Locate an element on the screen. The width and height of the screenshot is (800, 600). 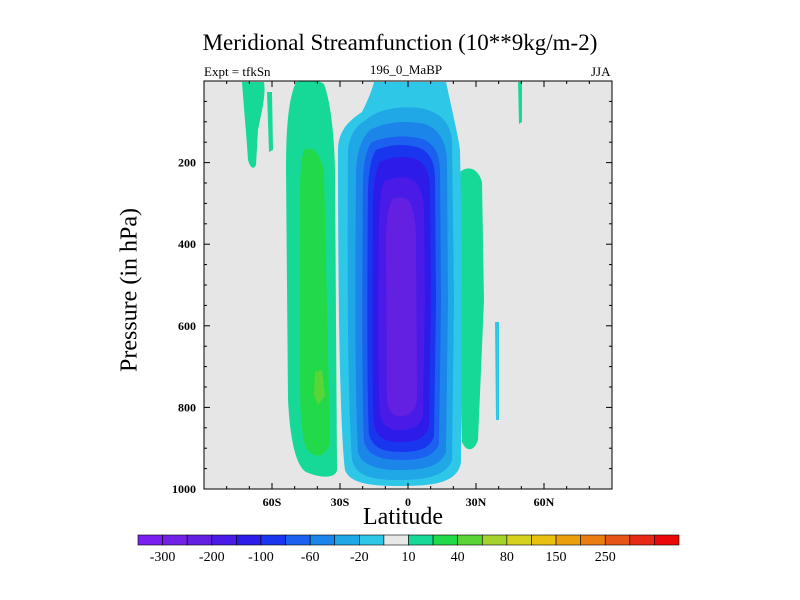
colorbar-label: 40 is located at coordinates (458, 557).